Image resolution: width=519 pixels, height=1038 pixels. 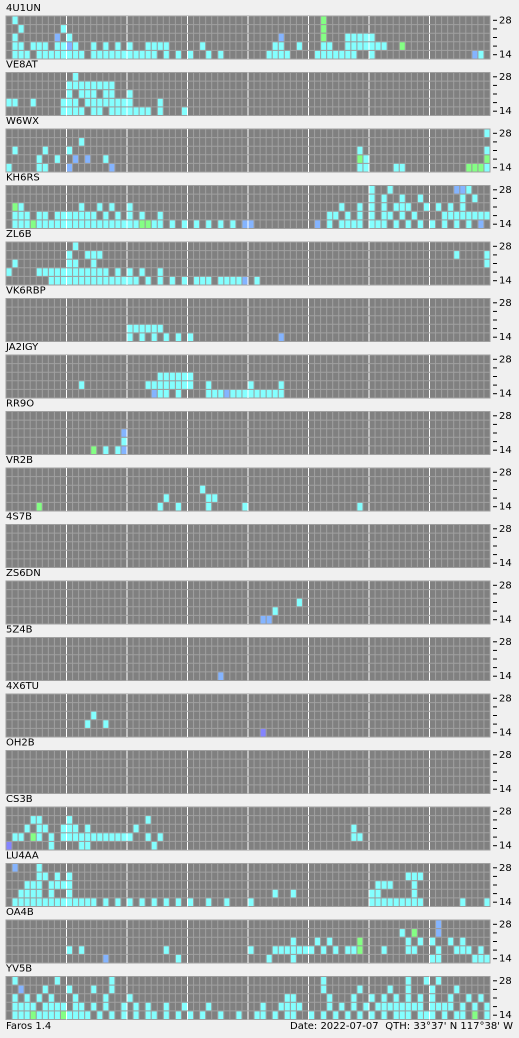 What do you see at coordinates (20, 404) in the screenshot?
I see `station-name: RR9O` at bounding box center [20, 404].